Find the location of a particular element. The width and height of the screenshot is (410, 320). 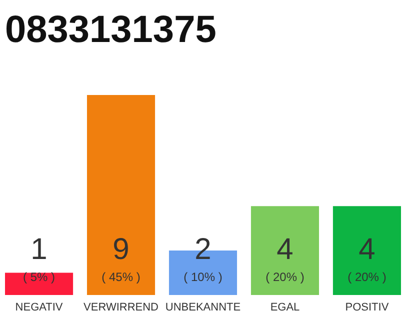

x-tick-label: NEGATIV is located at coordinates (39, 308).